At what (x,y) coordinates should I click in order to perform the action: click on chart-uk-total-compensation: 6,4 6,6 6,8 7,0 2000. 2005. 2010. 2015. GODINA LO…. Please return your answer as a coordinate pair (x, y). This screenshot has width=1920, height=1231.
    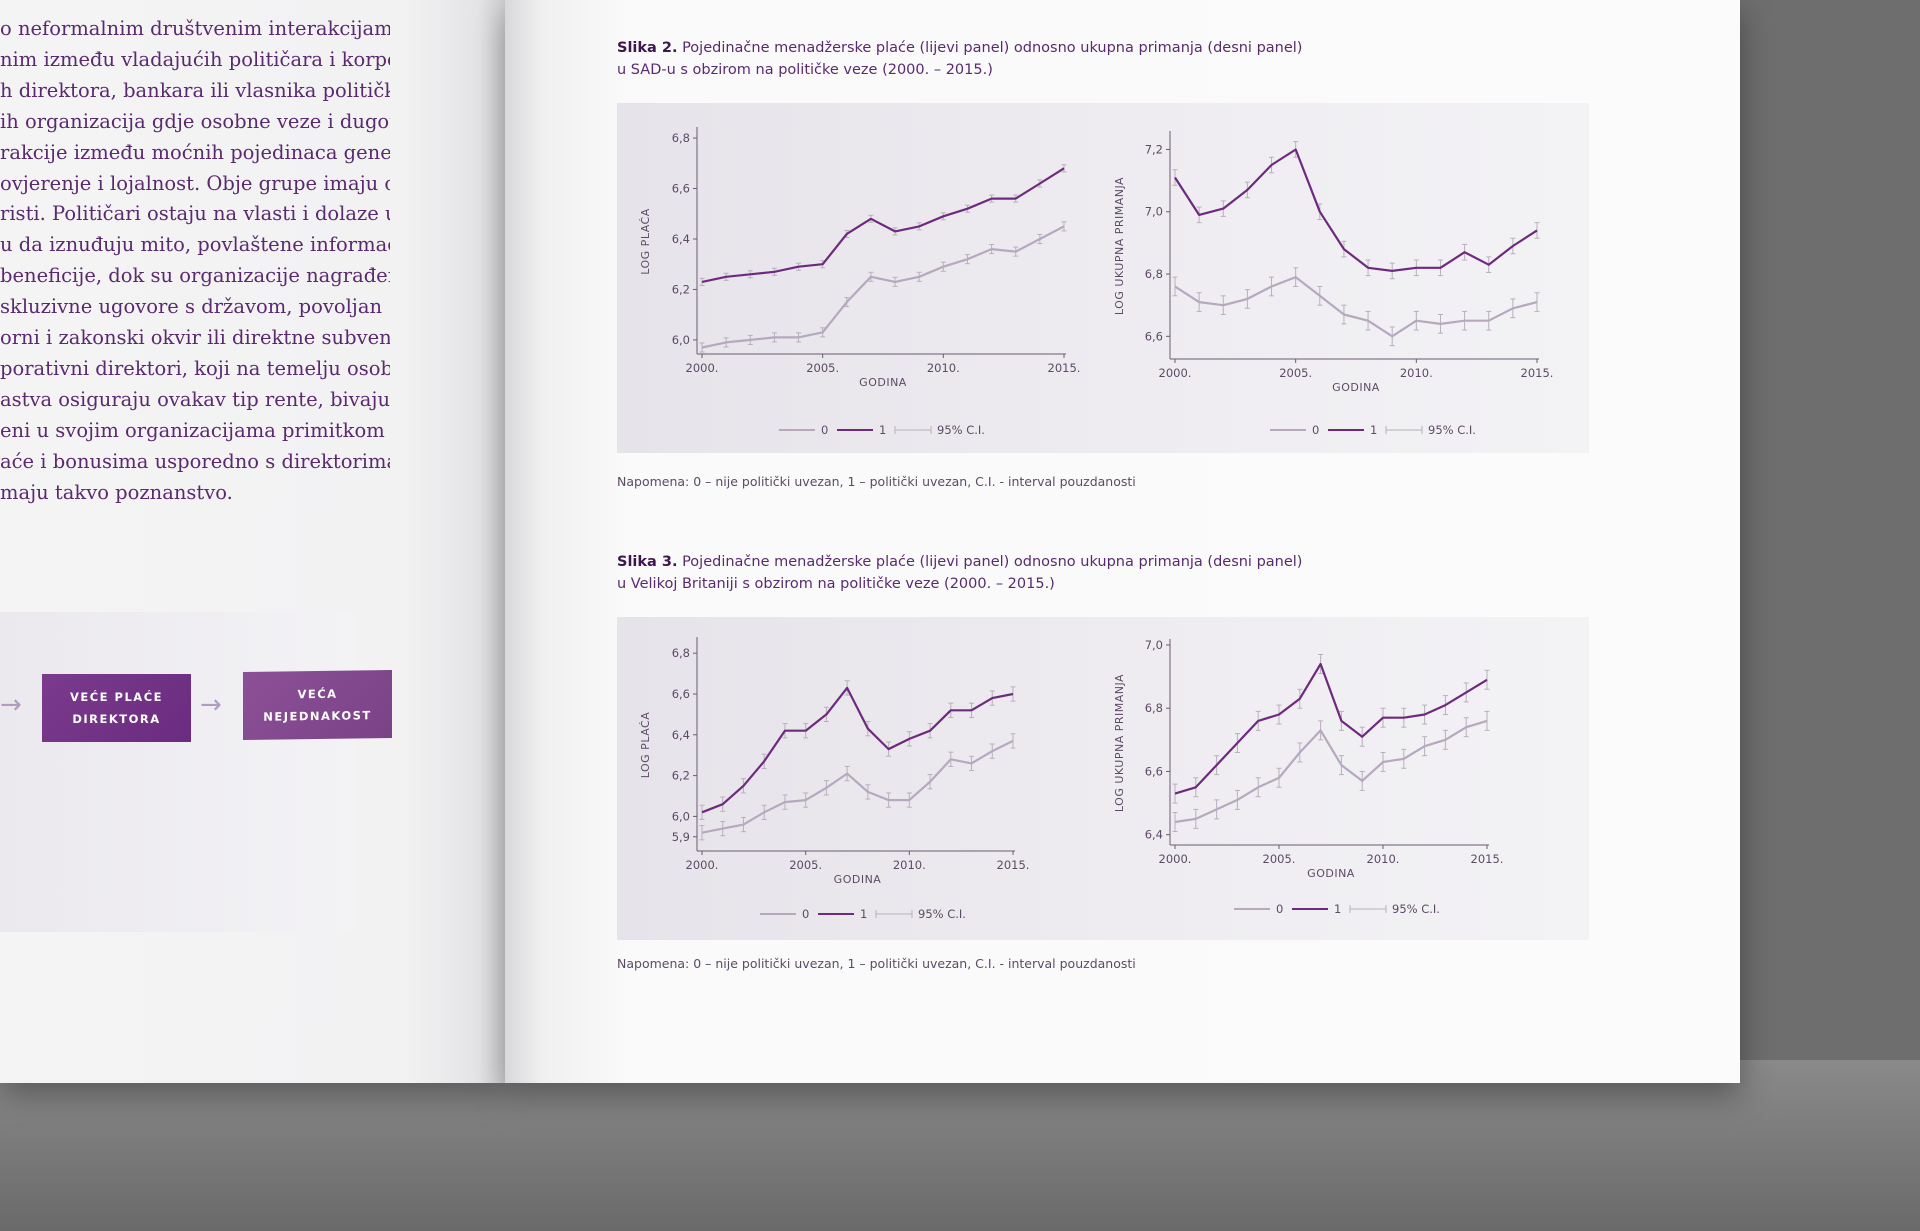
    Looking at the image, I should click on (1308, 777).